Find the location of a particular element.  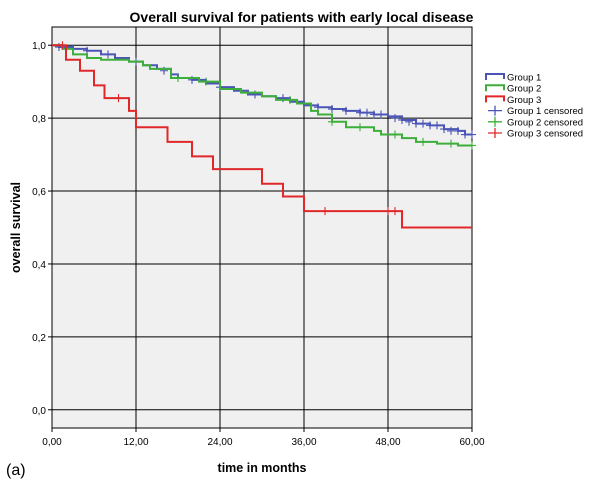

x-tick-label: 60,00 is located at coordinates (471, 442).